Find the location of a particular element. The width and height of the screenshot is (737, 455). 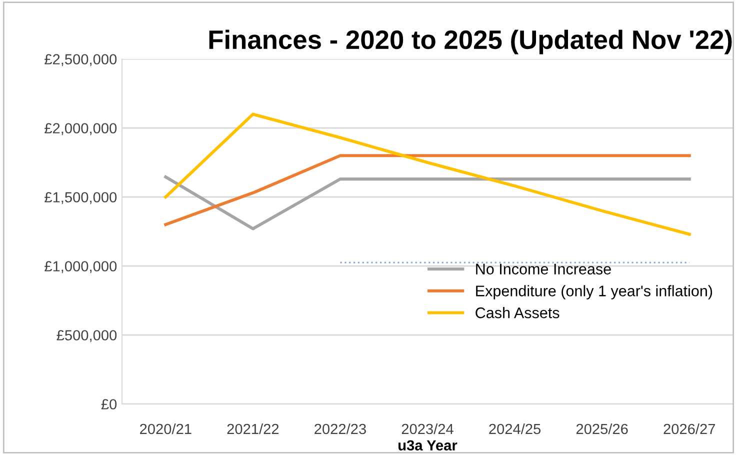

legend-label: Expenditure (only 1 year's inflation) is located at coordinates (594, 292).